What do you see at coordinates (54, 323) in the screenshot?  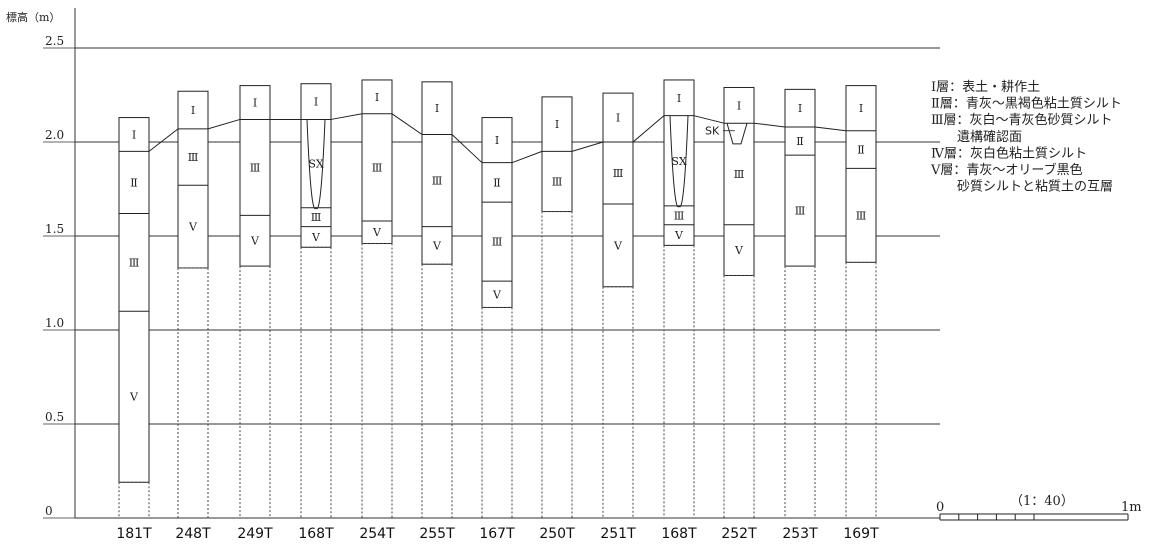 I see `tick-label: 1.0` at bounding box center [54, 323].